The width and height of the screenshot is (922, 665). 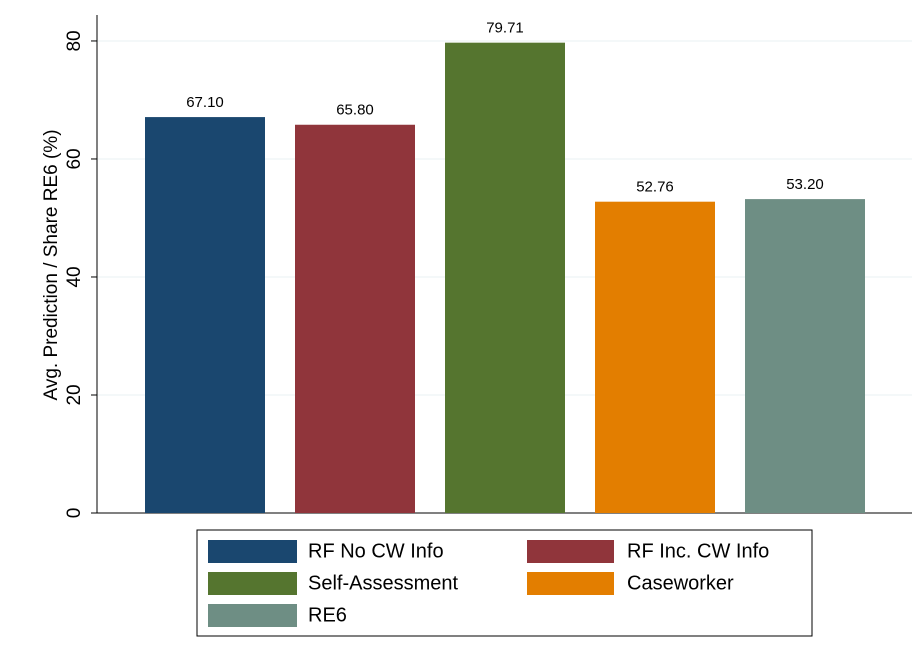 What do you see at coordinates (680, 583) in the screenshot?
I see `legend-label: Caseworker` at bounding box center [680, 583].